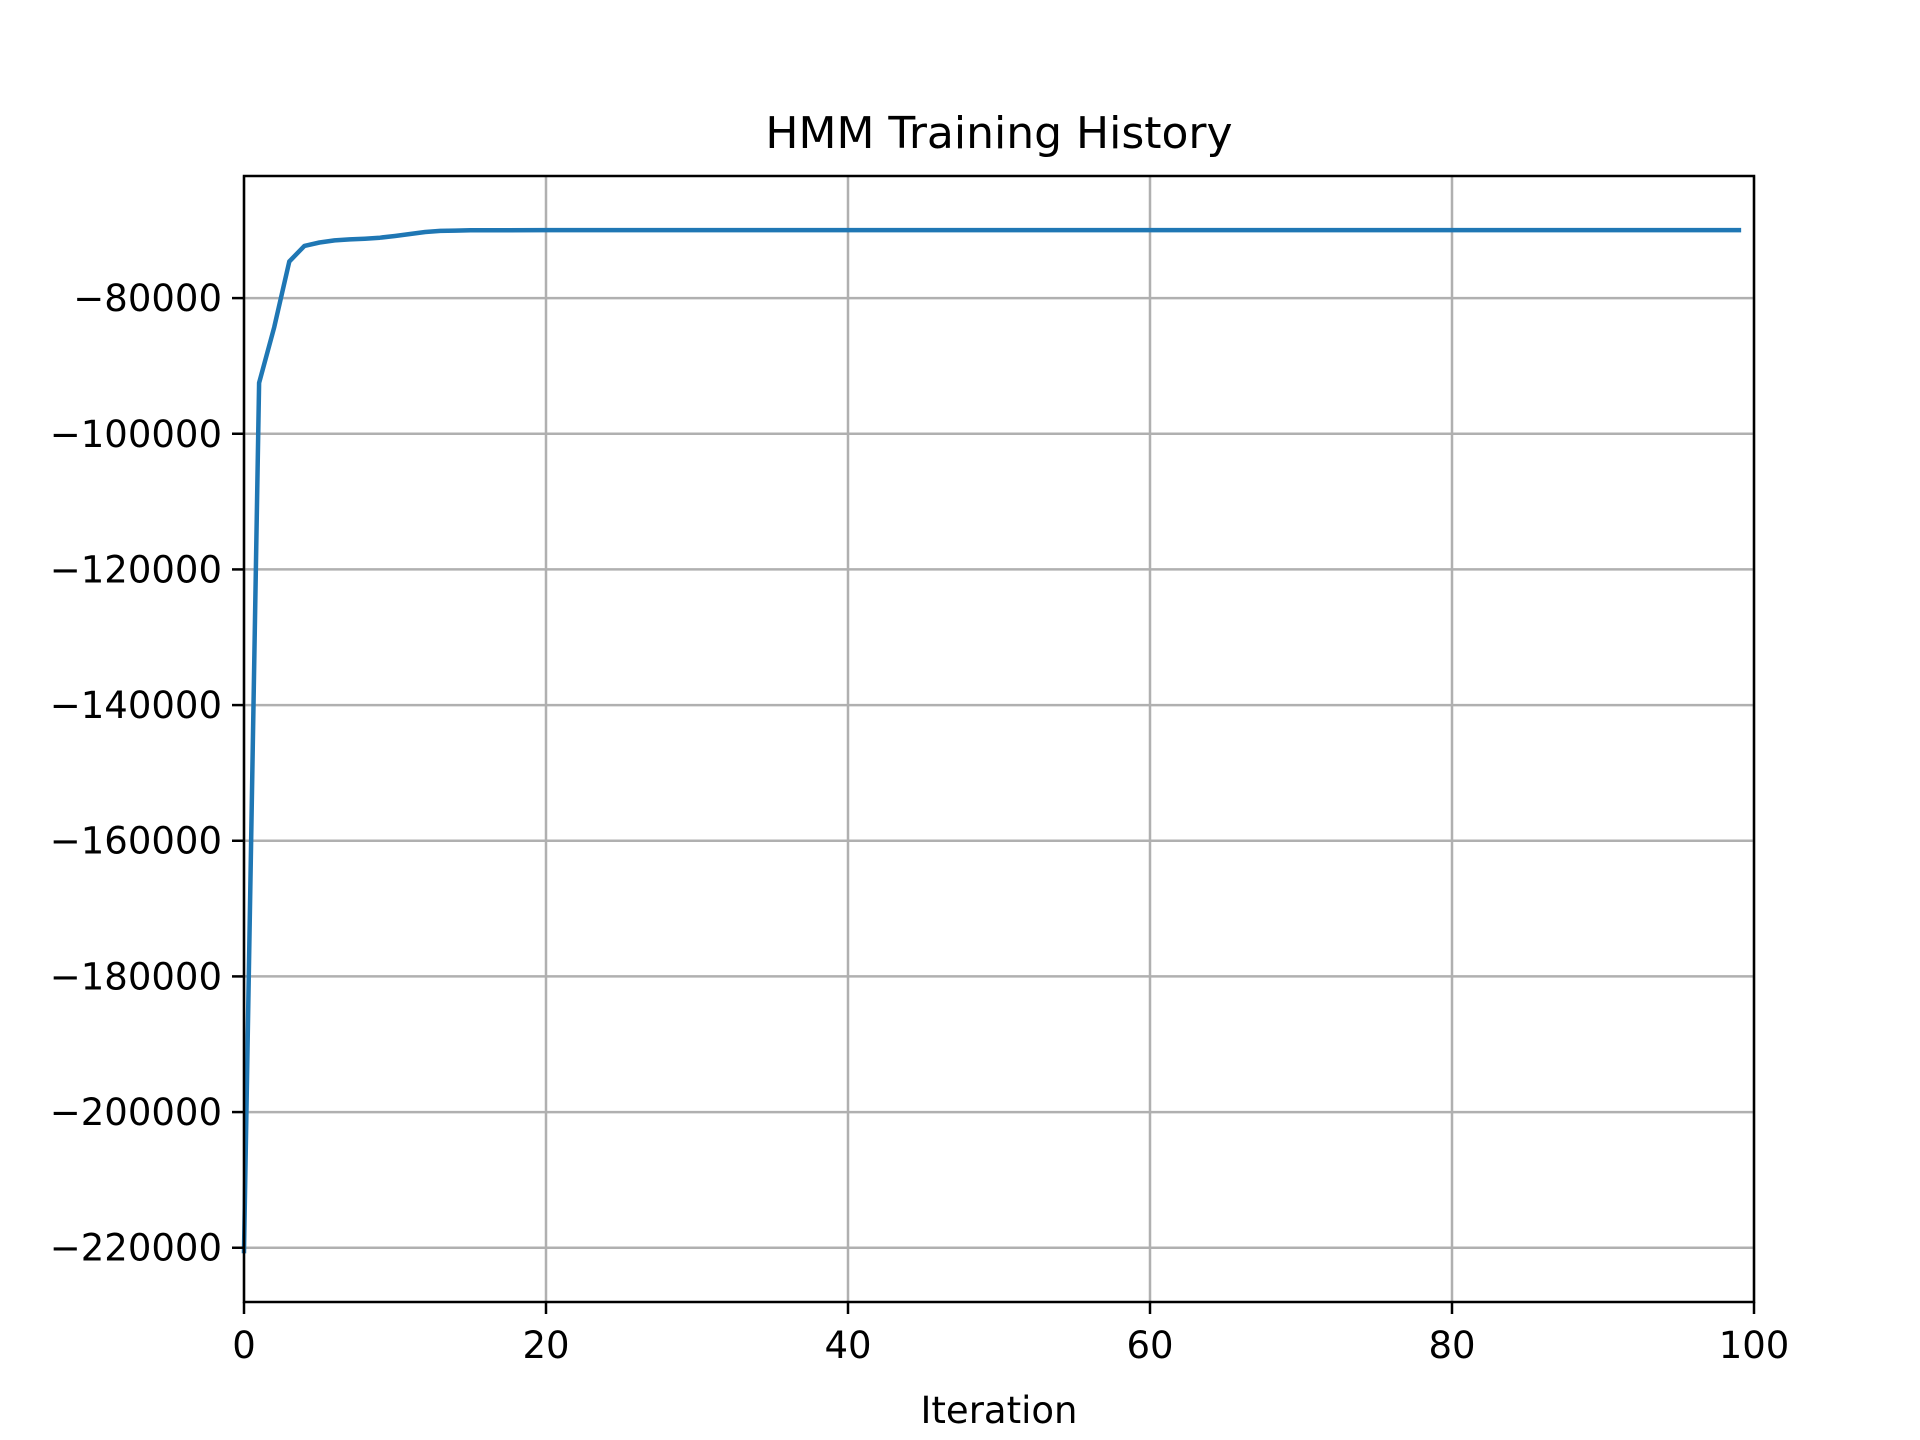  What do you see at coordinates (244, 1345) in the screenshot?
I see `x-tick-label: 0` at bounding box center [244, 1345].